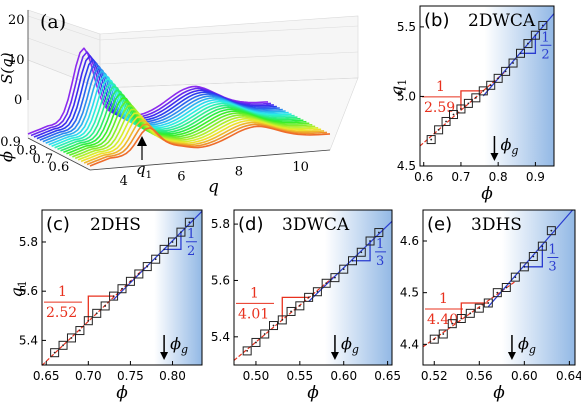  Describe the element at coordinates (398, 87) in the screenshot. I see `y-axis-label: q1` at that location.